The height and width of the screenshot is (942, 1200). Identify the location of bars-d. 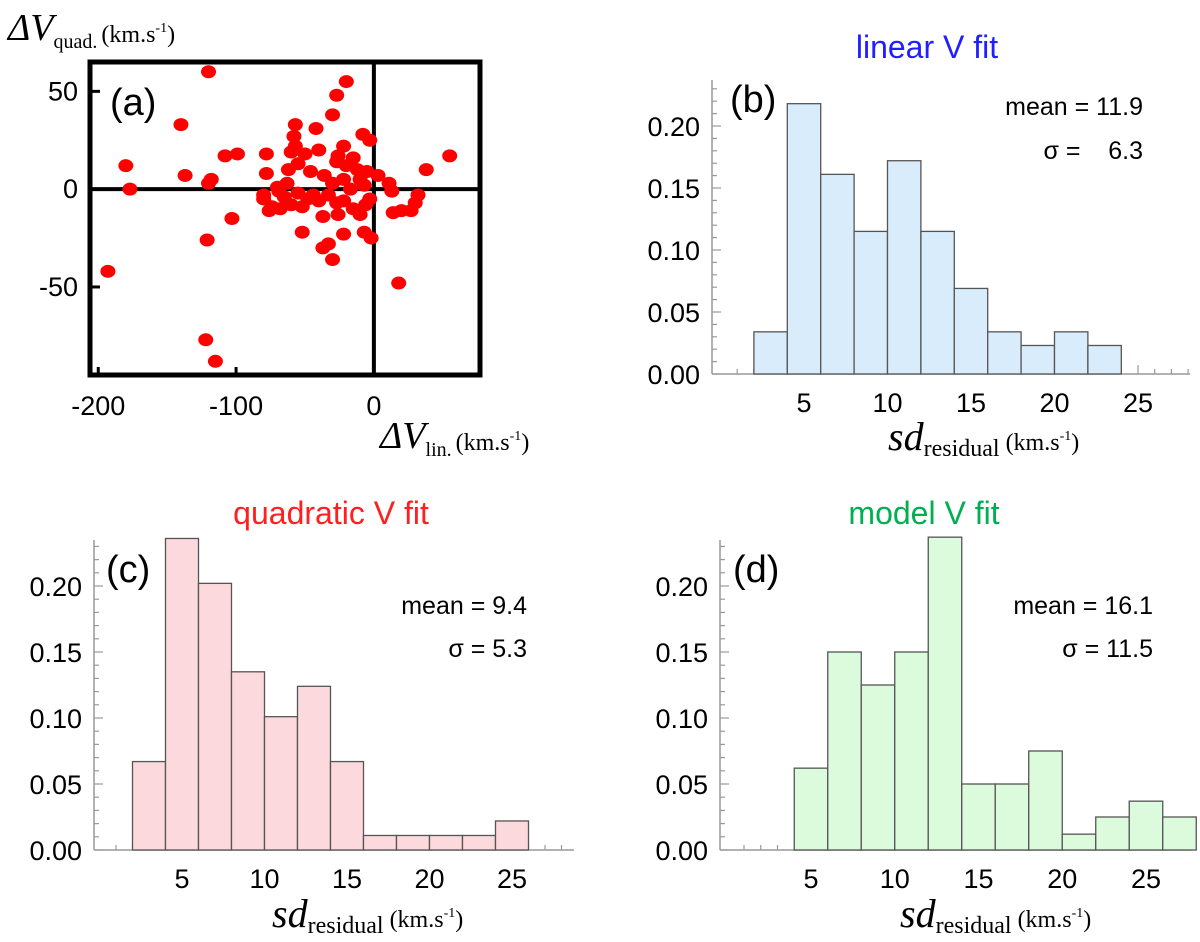
(995, 693).